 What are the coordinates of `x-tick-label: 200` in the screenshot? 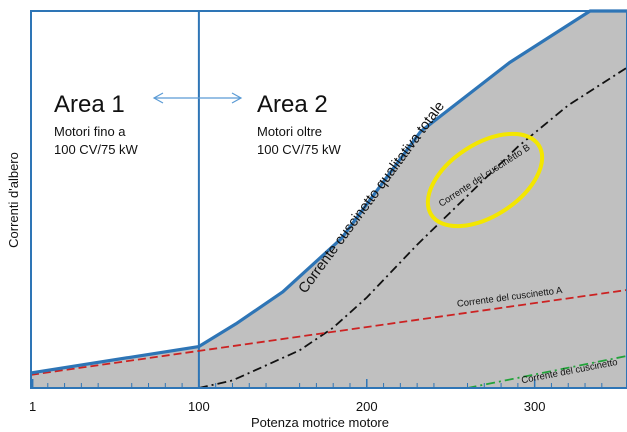 It's located at (367, 406).